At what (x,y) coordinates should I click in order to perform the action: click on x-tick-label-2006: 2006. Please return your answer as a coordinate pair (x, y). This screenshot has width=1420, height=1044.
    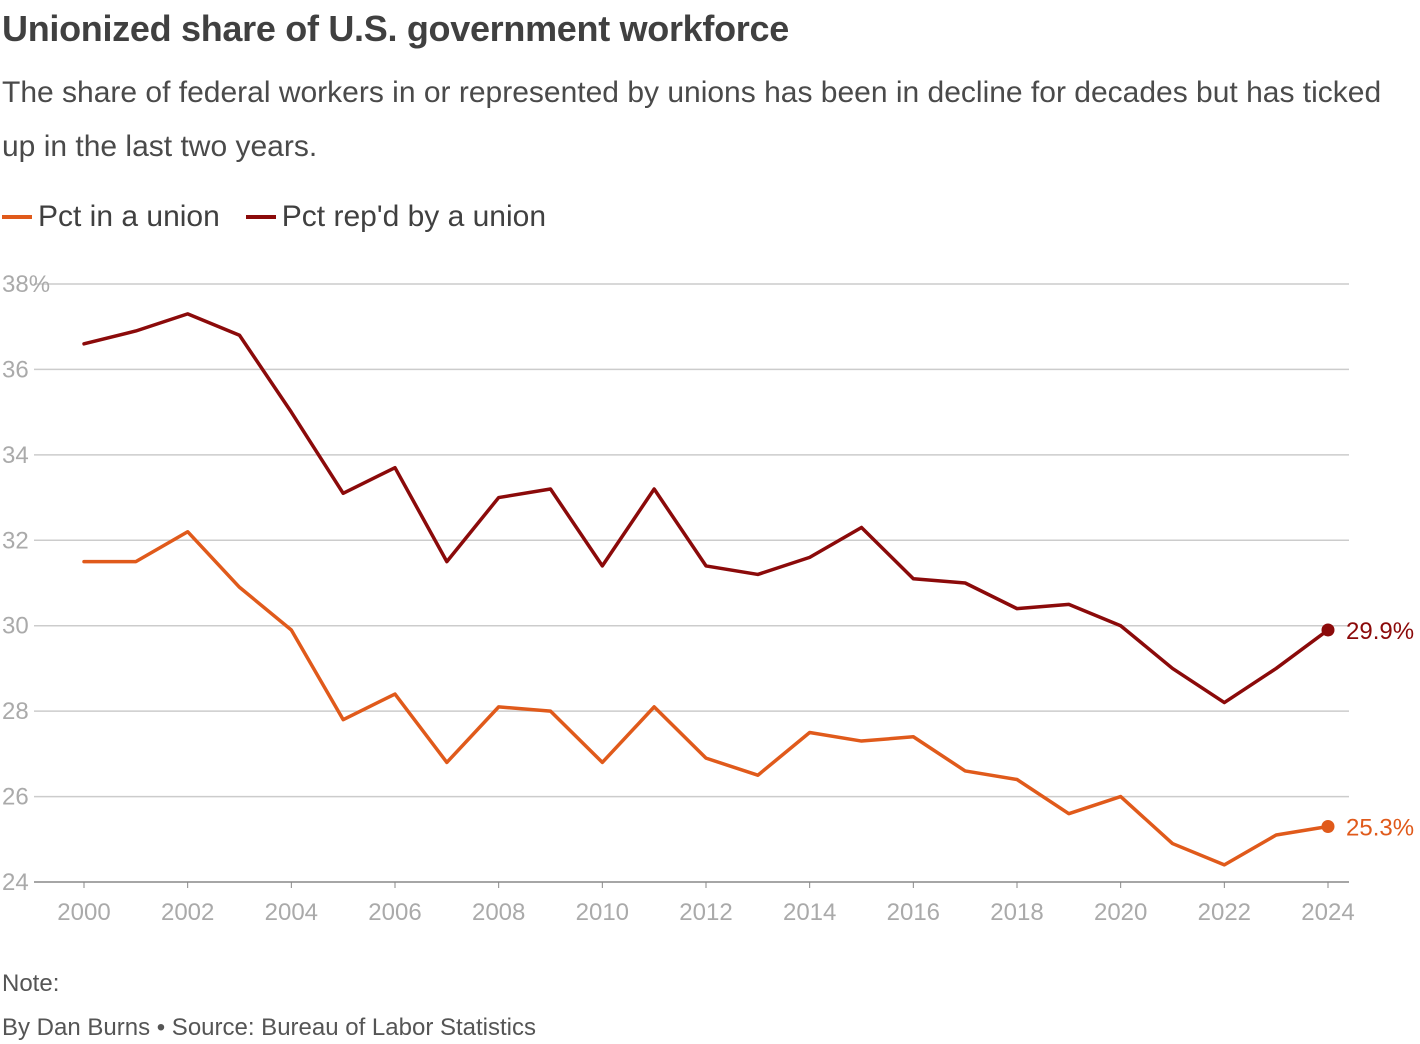
    Looking at the image, I should click on (394, 912).